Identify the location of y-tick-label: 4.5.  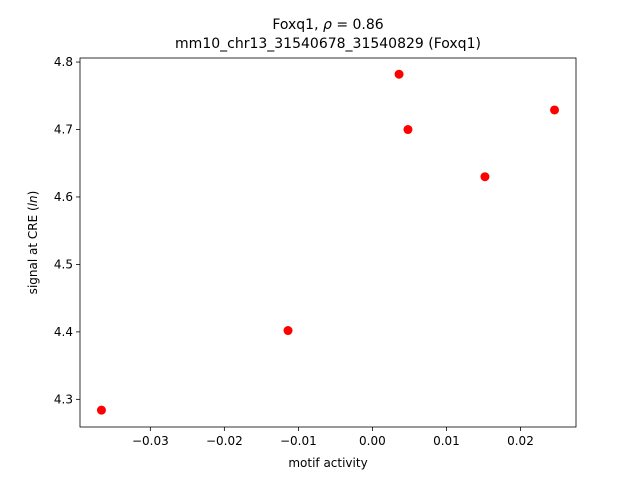
(63, 264).